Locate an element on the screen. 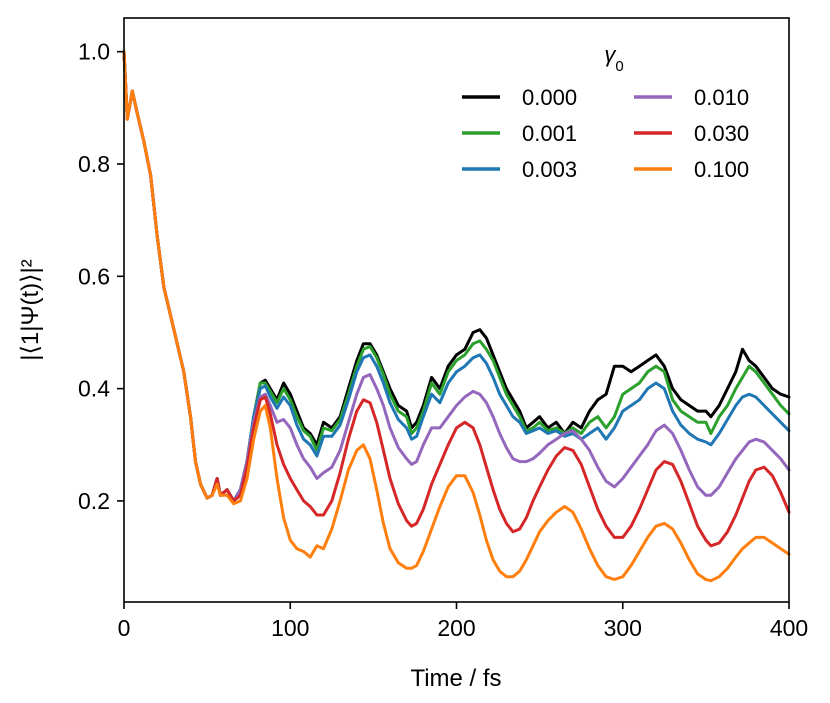 The image size is (830, 703). legend-label: 0.030 is located at coordinates (721, 133).